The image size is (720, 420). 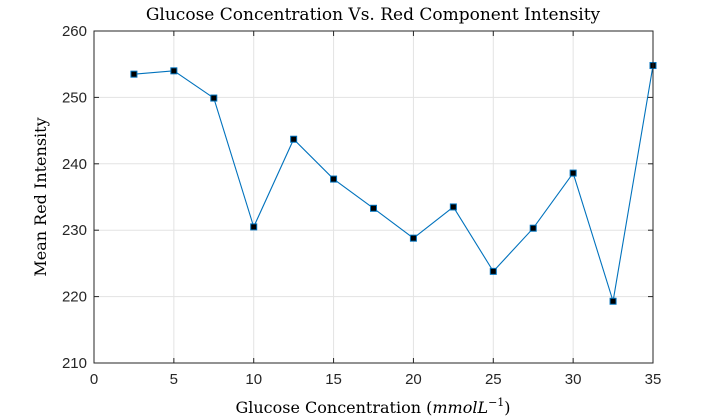 I want to click on x-tick-label: 0, so click(x=94, y=379).